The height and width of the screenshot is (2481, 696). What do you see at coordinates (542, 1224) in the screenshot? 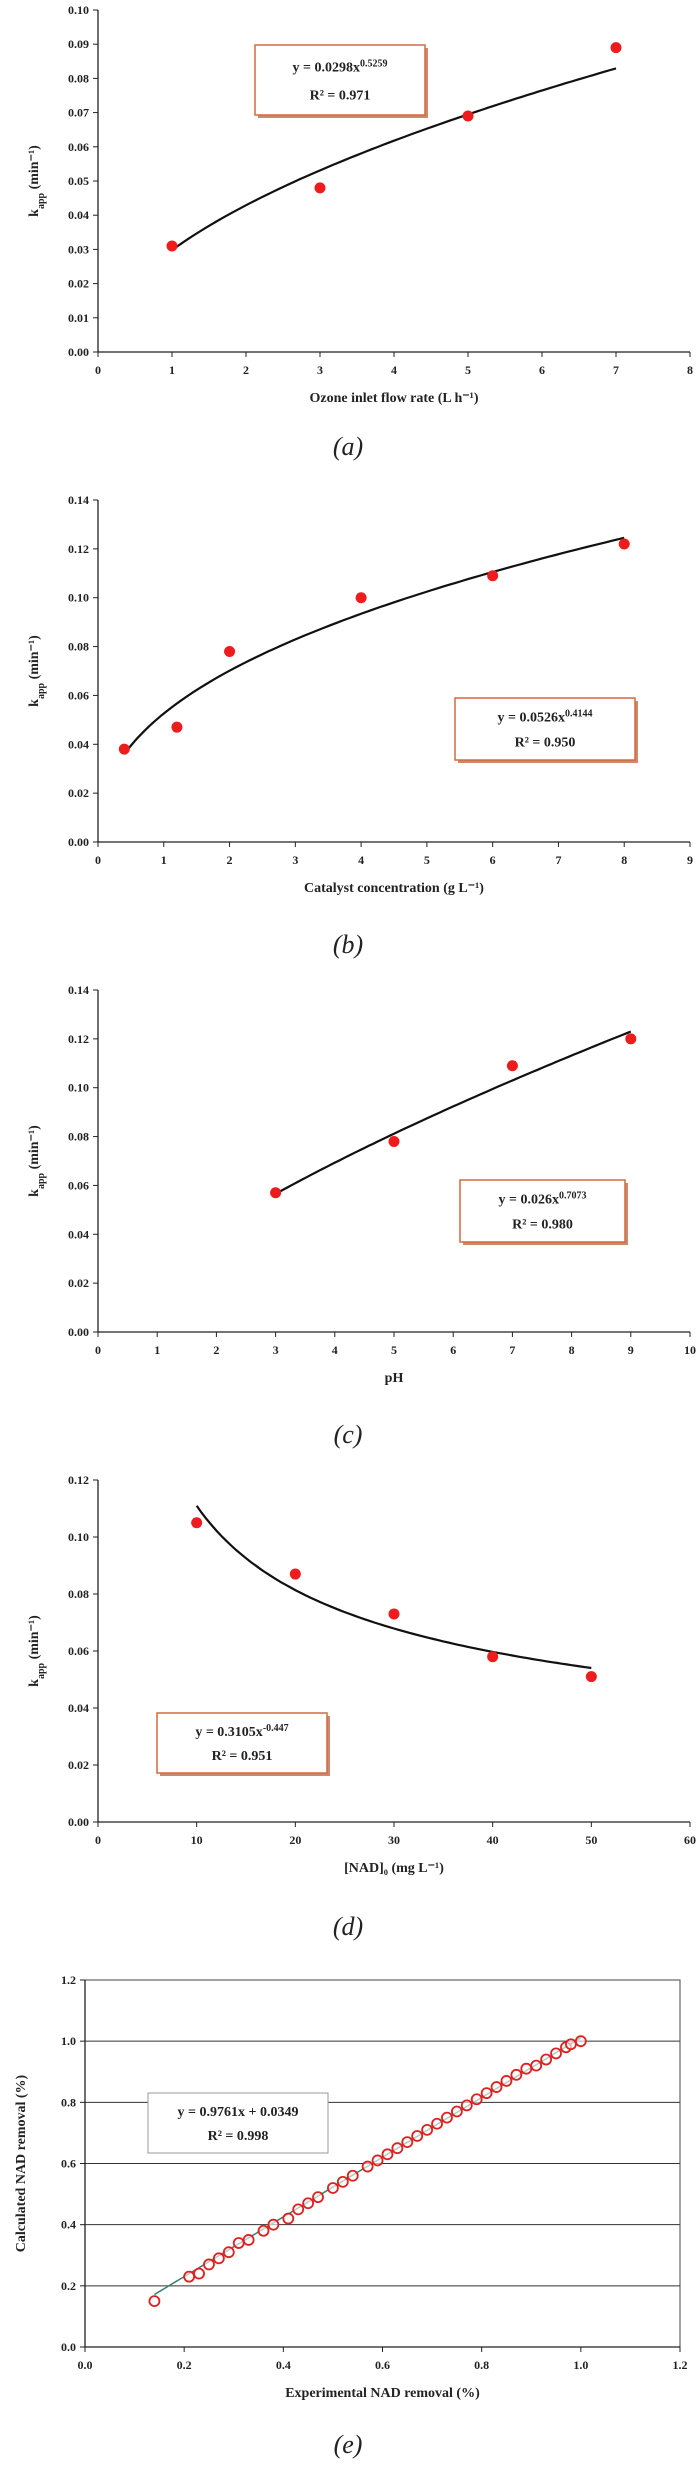
I see `r-squared-label: R² = 0.980` at bounding box center [542, 1224].